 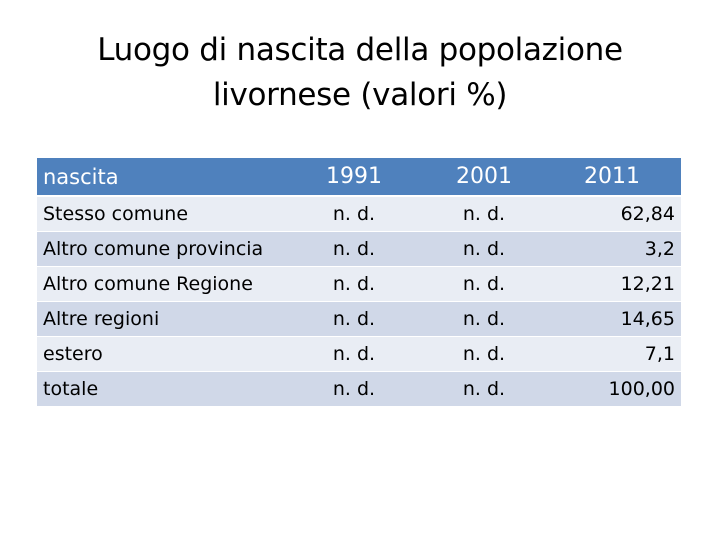 What do you see at coordinates (163, 388) in the screenshot?
I see `cell-nascita: totale` at bounding box center [163, 388].